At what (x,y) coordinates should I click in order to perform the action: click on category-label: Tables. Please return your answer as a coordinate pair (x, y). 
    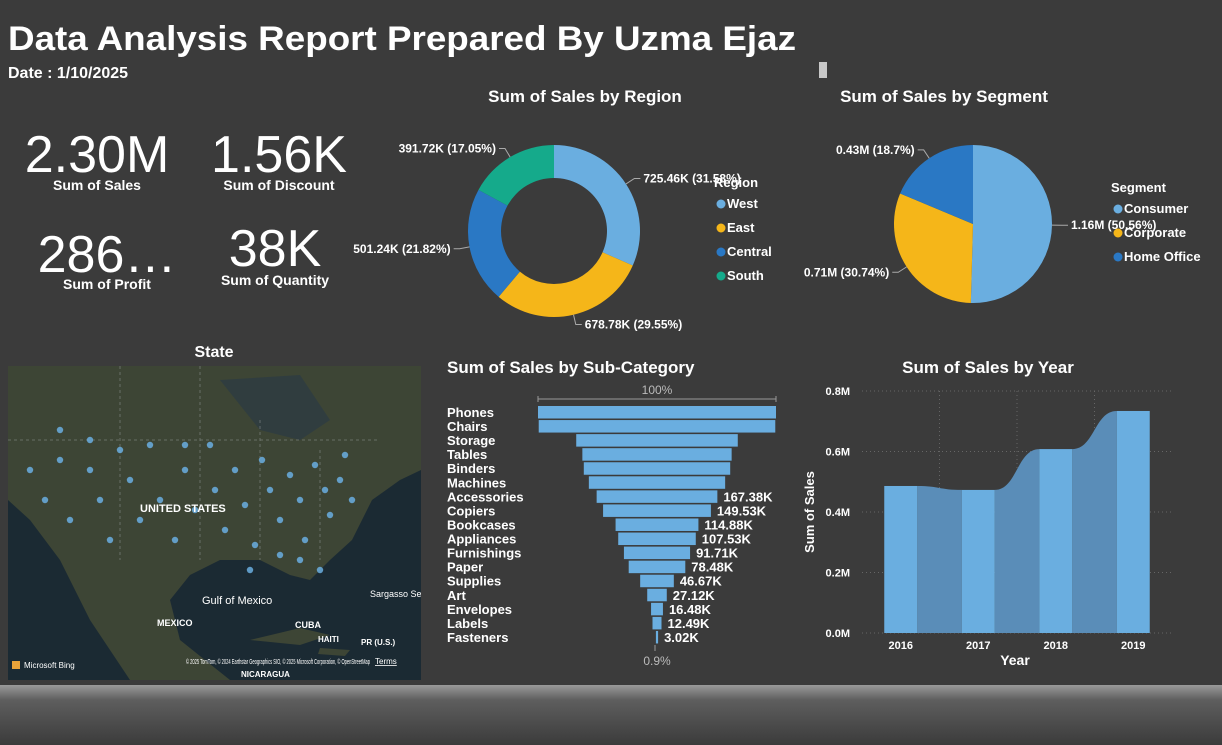
    Looking at the image, I should click on (467, 454).